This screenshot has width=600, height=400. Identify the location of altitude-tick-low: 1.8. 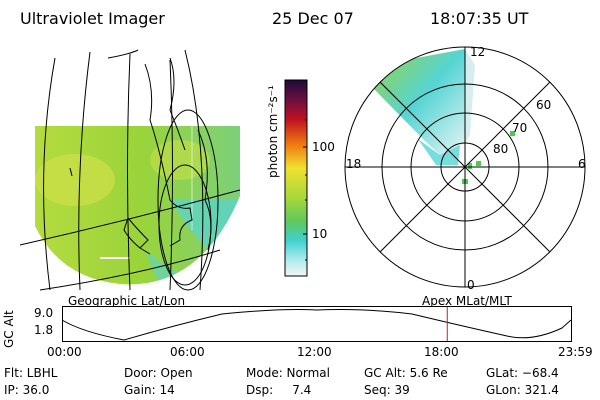
(44, 330).